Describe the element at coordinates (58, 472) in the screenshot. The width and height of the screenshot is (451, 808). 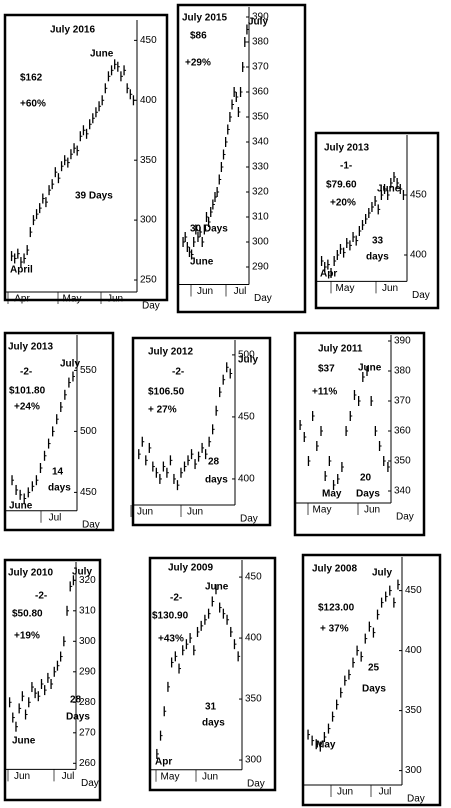
I see `annotation: 14` at that location.